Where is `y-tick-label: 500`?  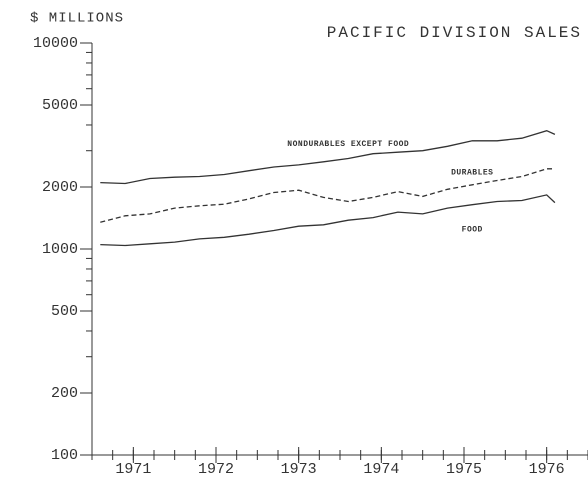 y-tick-label: 500 is located at coordinates (64, 311).